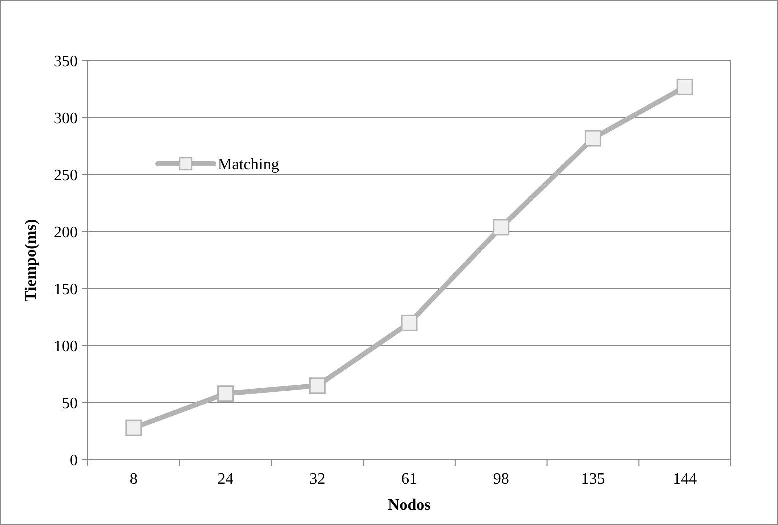 This screenshot has height=525, width=778. Describe the element at coordinates (409, 505) in the screenshot. I see `x-axis-title: Nodos` at that location.